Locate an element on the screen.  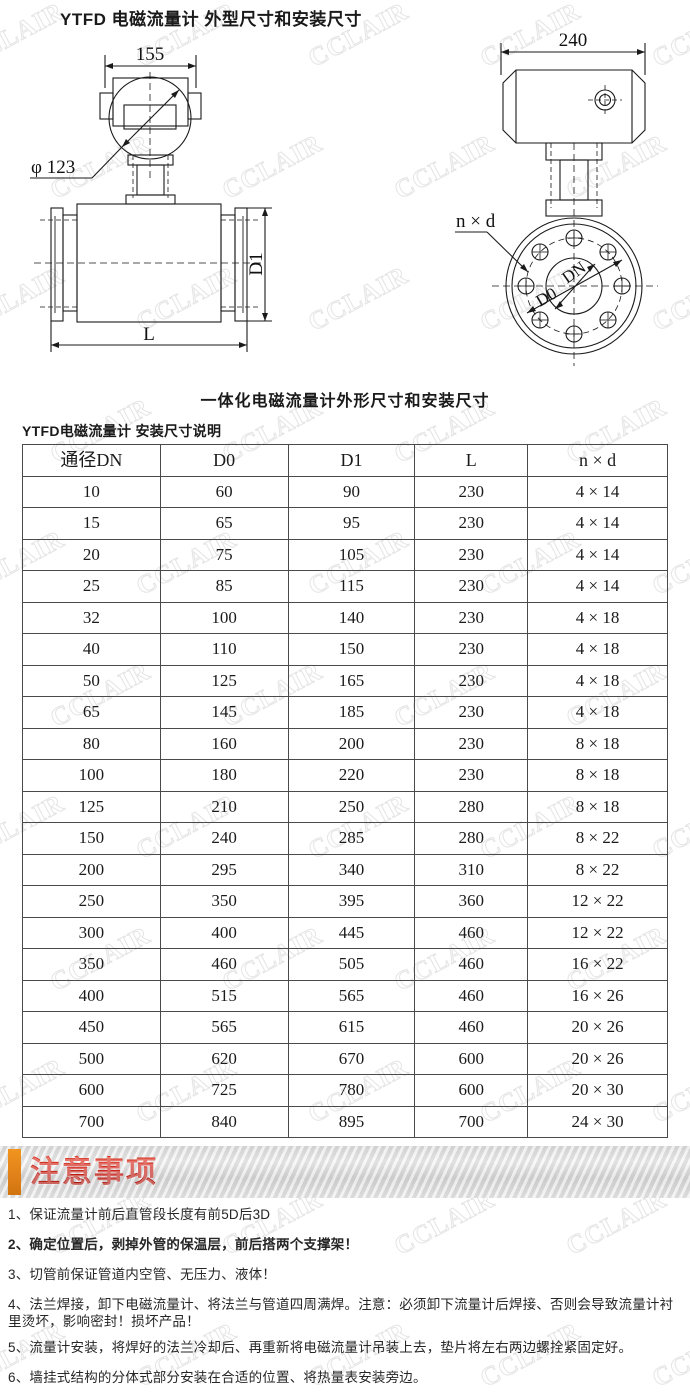
table-cell: 240 is located at coordinates (224, 838).